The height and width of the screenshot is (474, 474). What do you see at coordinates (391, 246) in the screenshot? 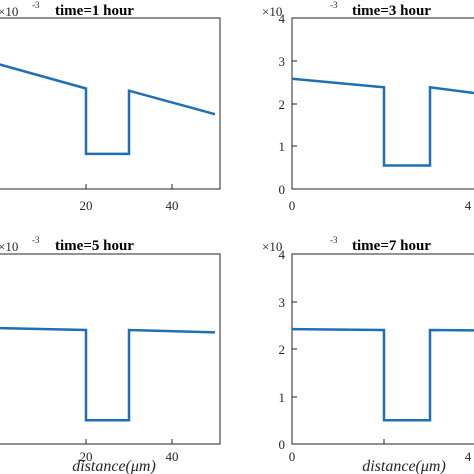
I see `plot-title: time=7 hour` at bounding box center [391, 246].